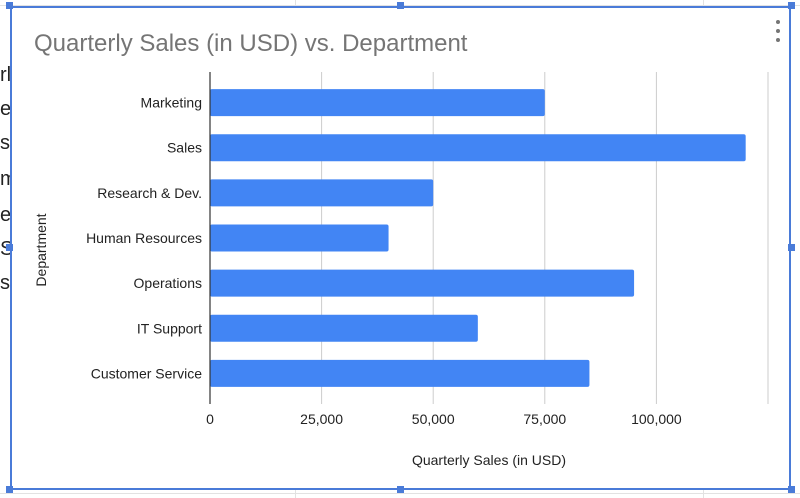 The height and width of the screenshot is (498, 800). What do you see at coordinates (169, 328) in the screenshot?
I see `category-label: IT Support` at bounding box center [169, 328].